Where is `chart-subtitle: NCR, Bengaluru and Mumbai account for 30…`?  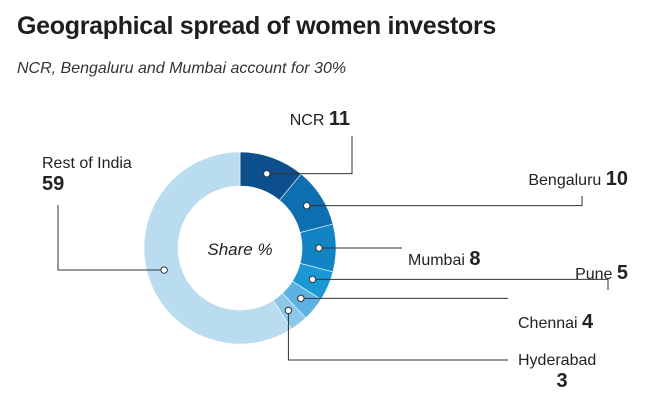
chart-subtitle: NCR, Bengaluru and Mumbai account for 30… is located at coordinates (182, 68).